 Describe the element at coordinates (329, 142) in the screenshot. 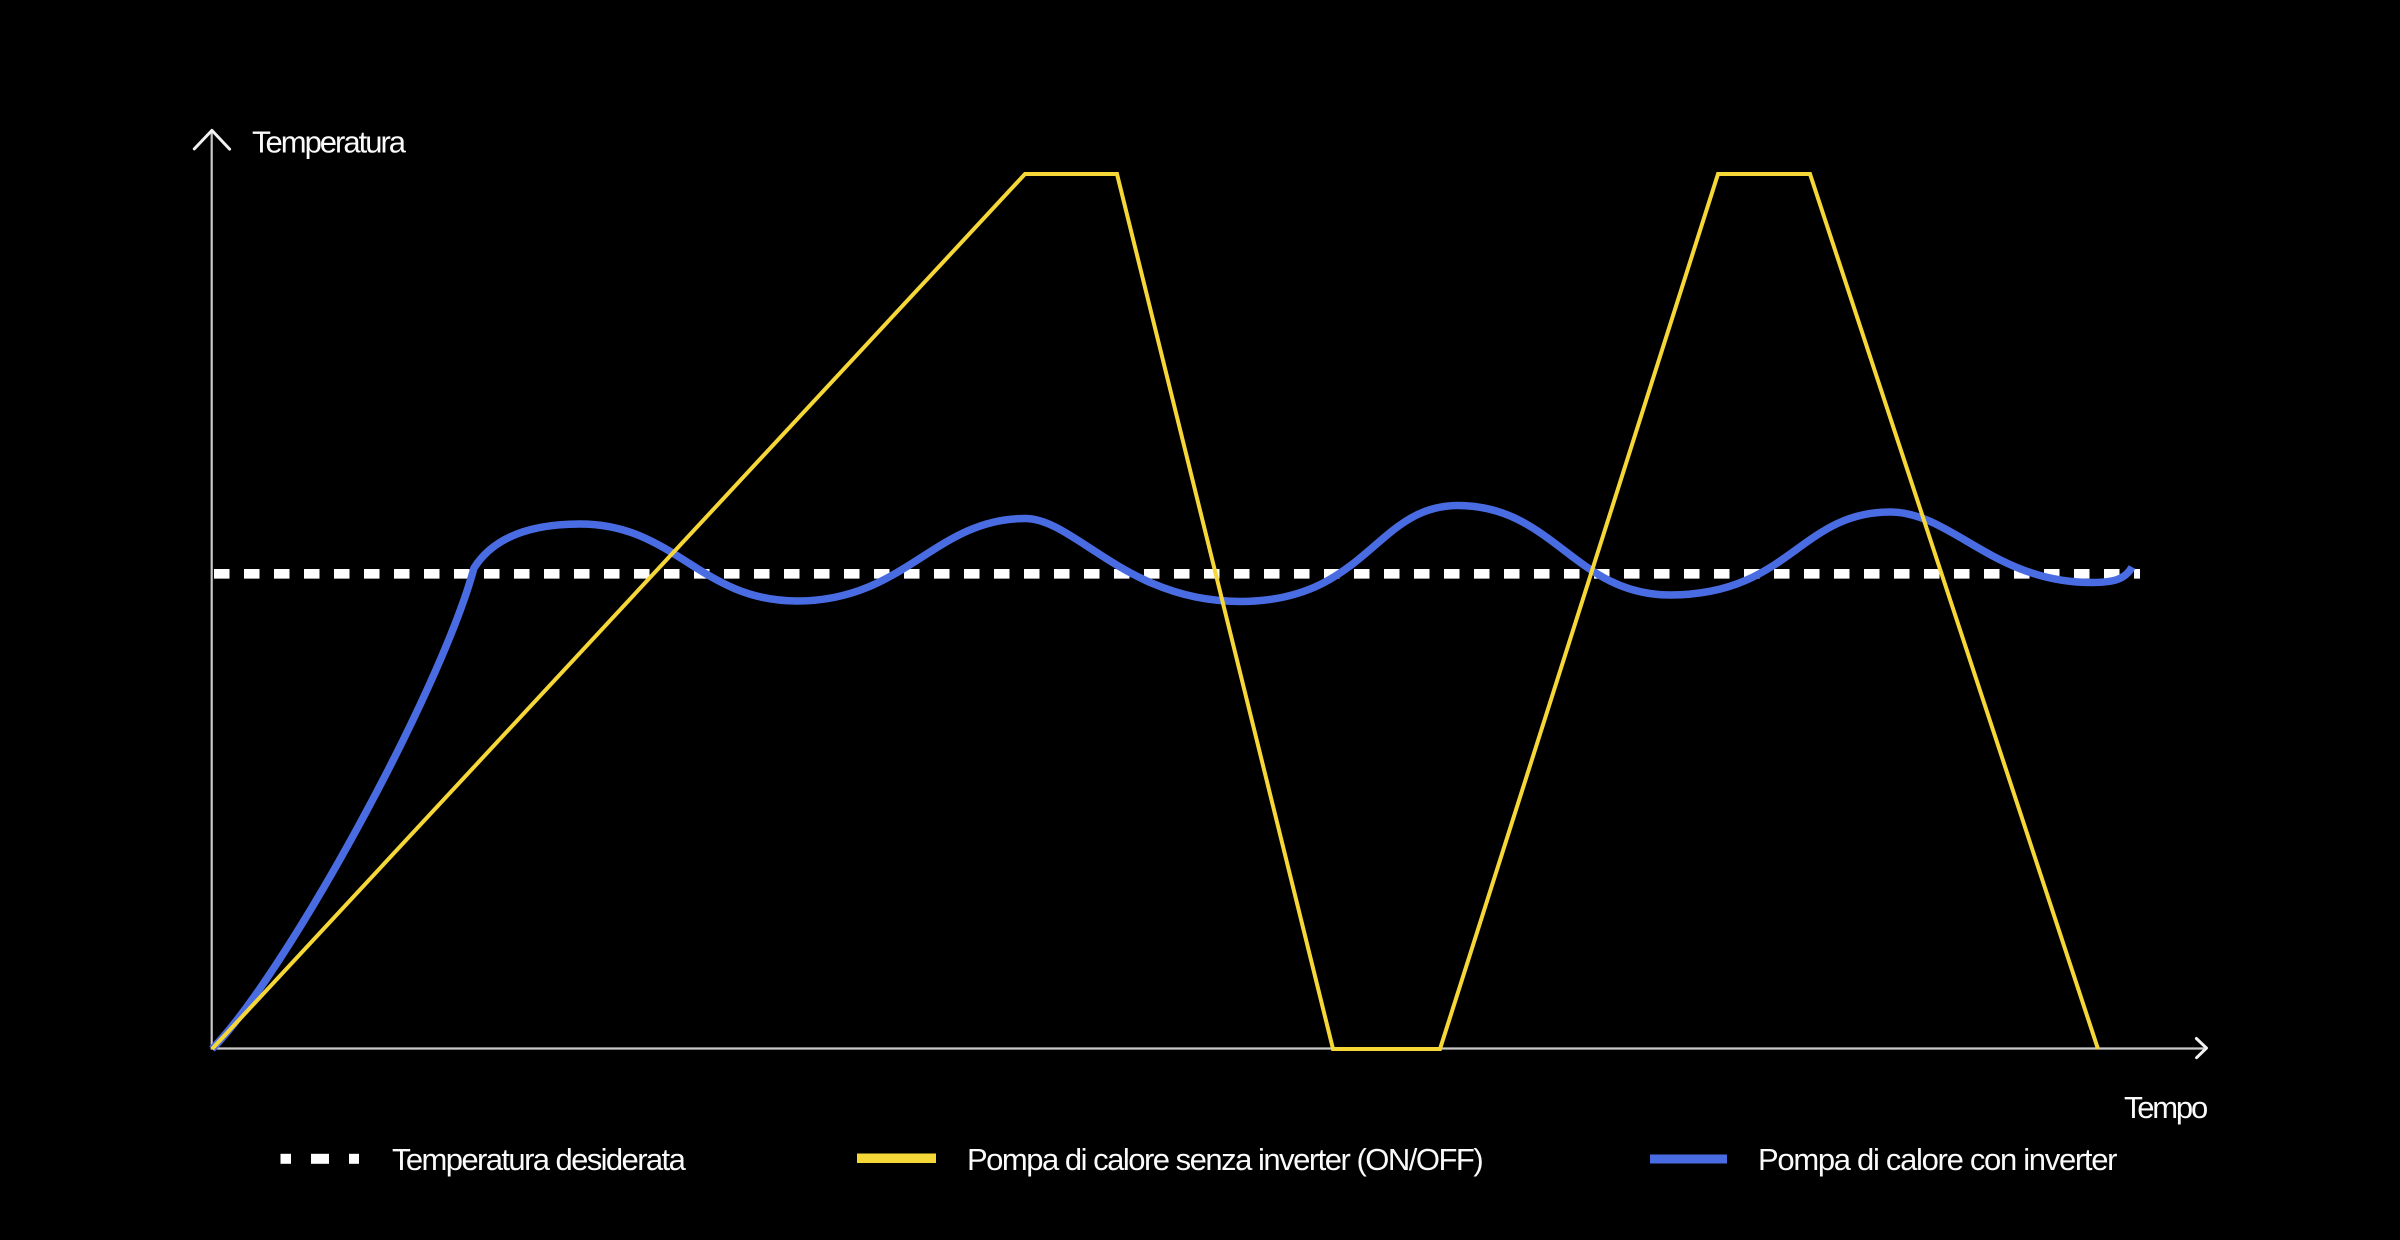

I see `svg-text: Temperatura` at that location.